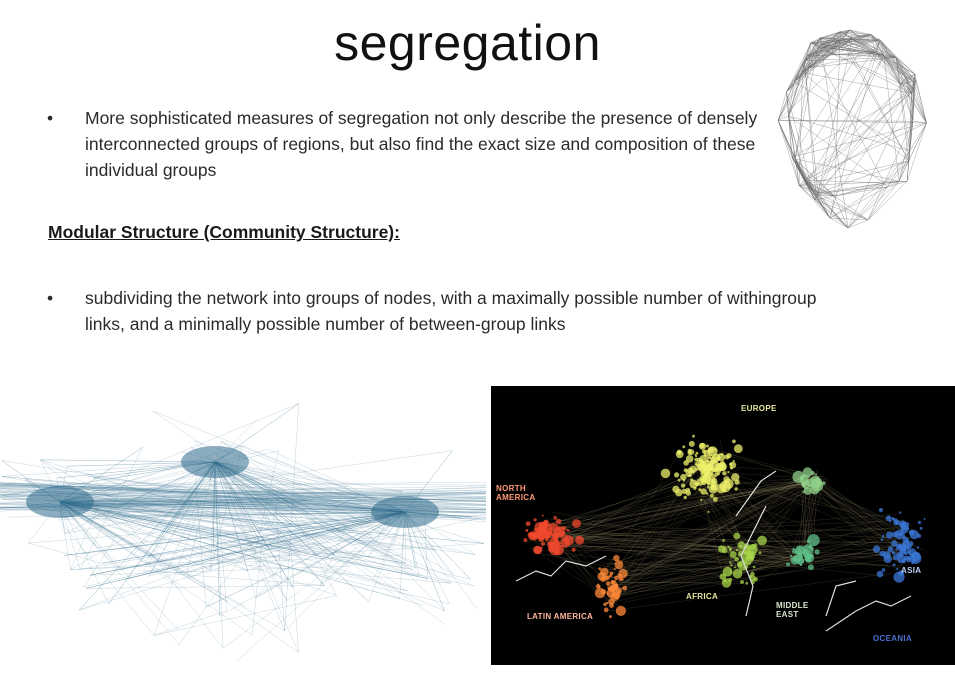 The image size is (955, 682). Describe the element at coordinates (560, 616) in the screenshot. I see `region-label-latin-america: LATIN AMERICA` at that location.